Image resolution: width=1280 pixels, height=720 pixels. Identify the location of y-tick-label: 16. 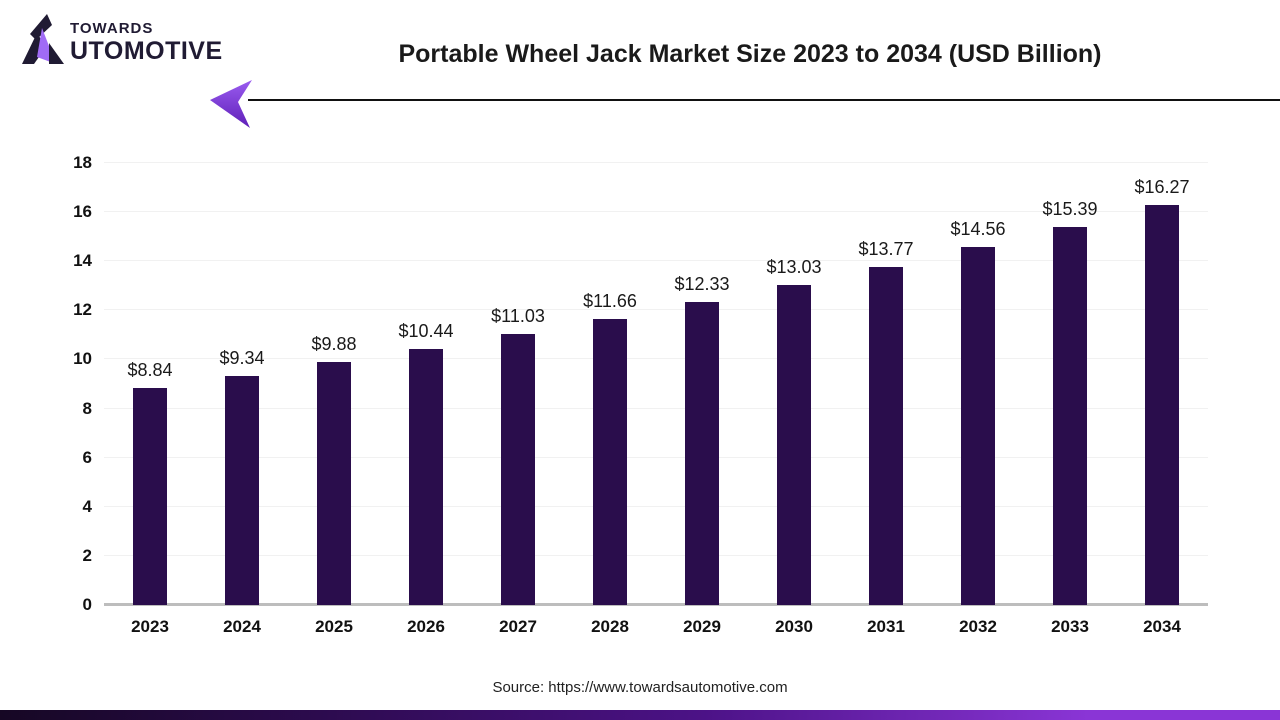
(82, 212).